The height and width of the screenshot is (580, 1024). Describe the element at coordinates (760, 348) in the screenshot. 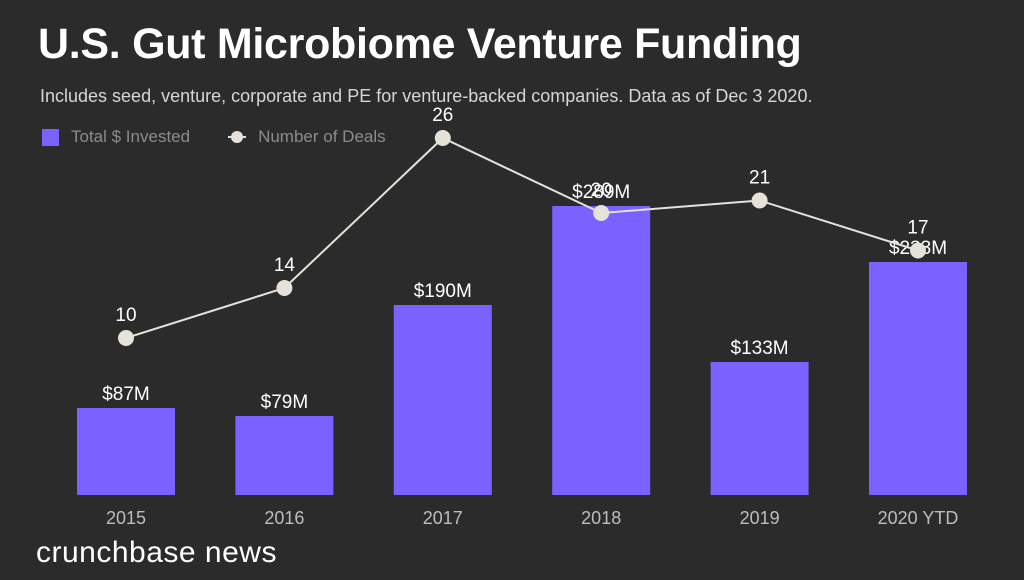

I see `bar-value-label: $133M` at that location.